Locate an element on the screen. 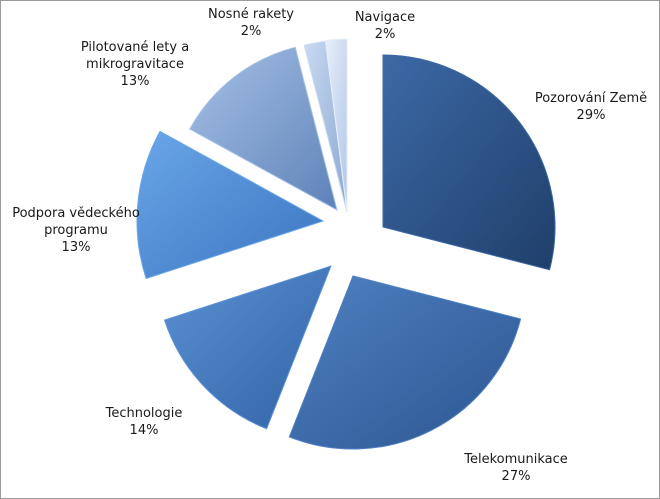  slice-label-line: Podpora vědeckého is located at coordinates (76, 213).